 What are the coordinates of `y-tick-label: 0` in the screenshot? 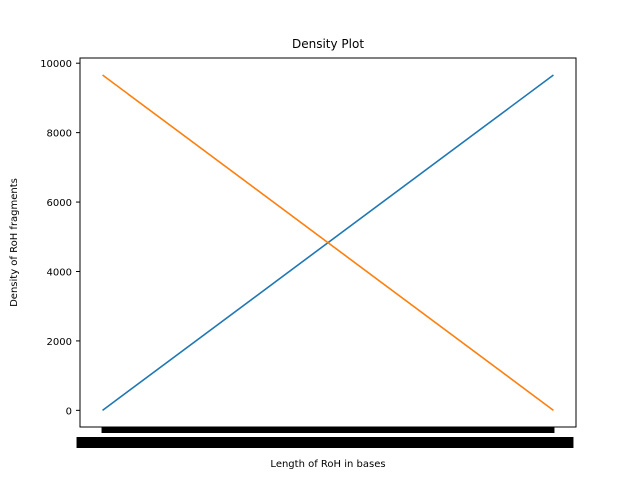 It's located at (69, 411).